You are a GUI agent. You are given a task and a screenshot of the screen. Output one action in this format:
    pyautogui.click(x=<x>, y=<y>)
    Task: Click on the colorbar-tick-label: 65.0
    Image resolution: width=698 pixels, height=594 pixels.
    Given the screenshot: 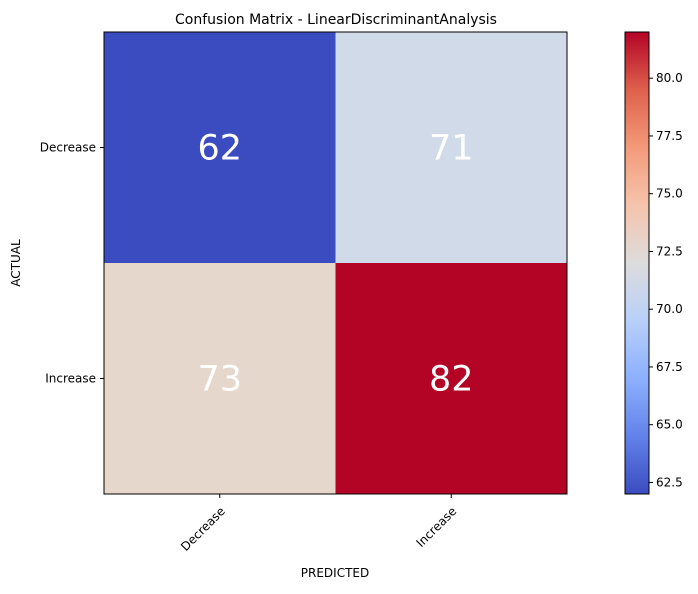 What is the action you would take?
    pyautogui.click(x=669, y=425)
    